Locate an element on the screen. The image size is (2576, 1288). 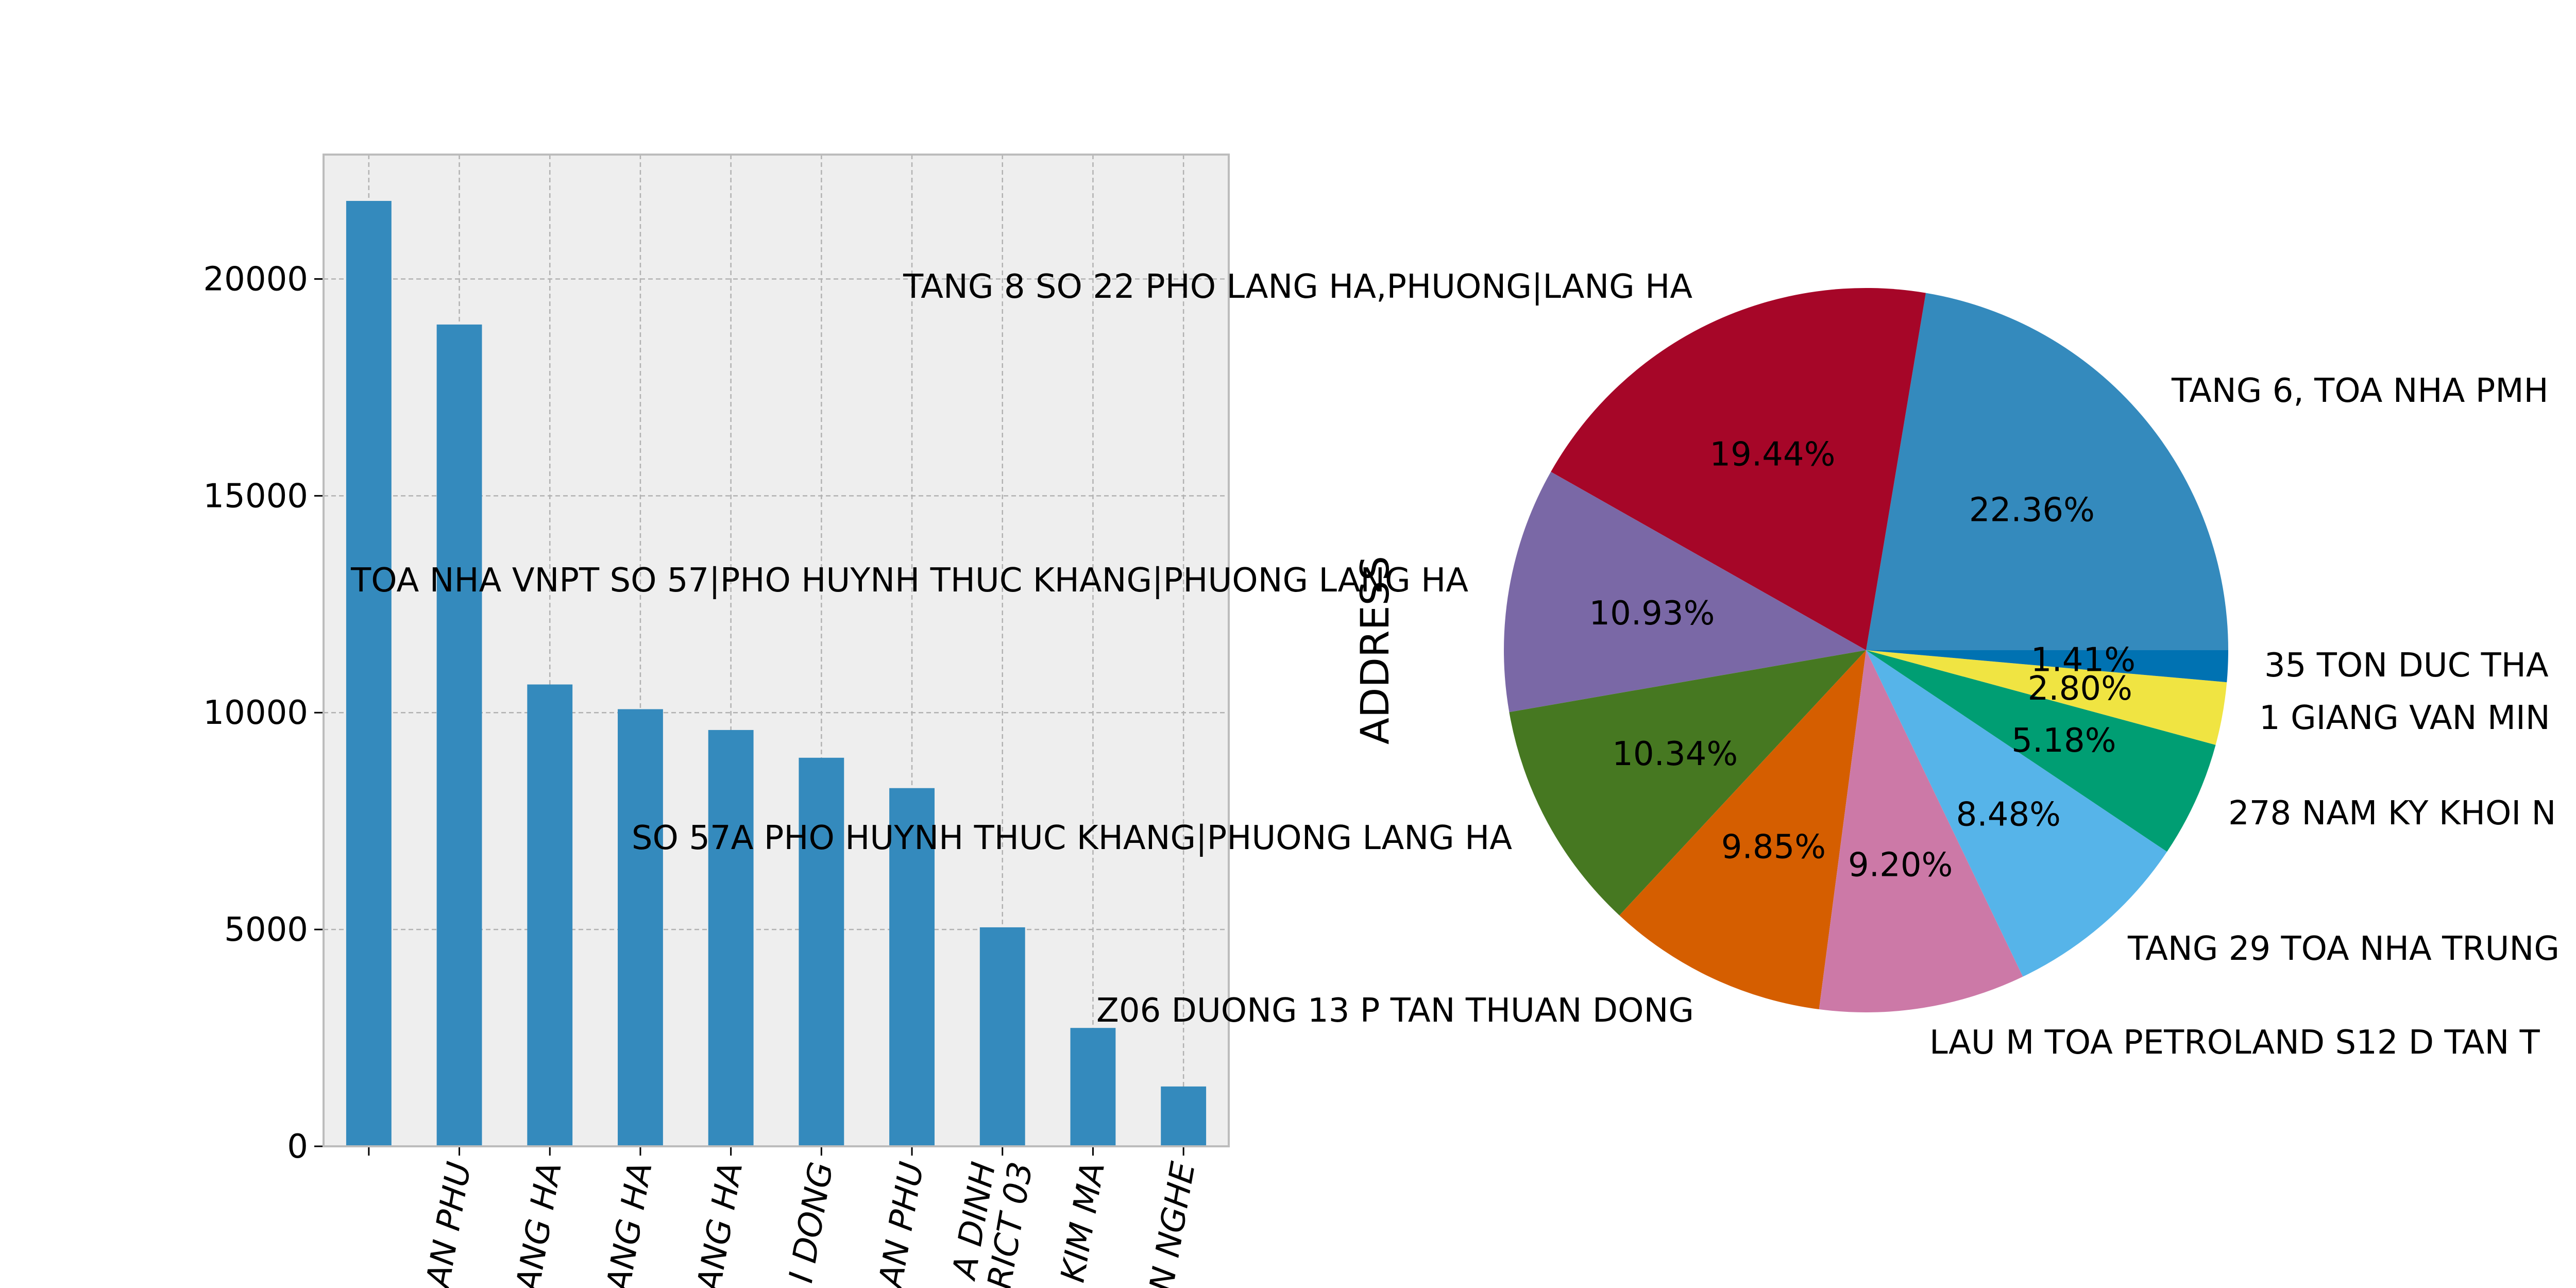
y-tick-label: 10000 is located at coordinates (255, 713).